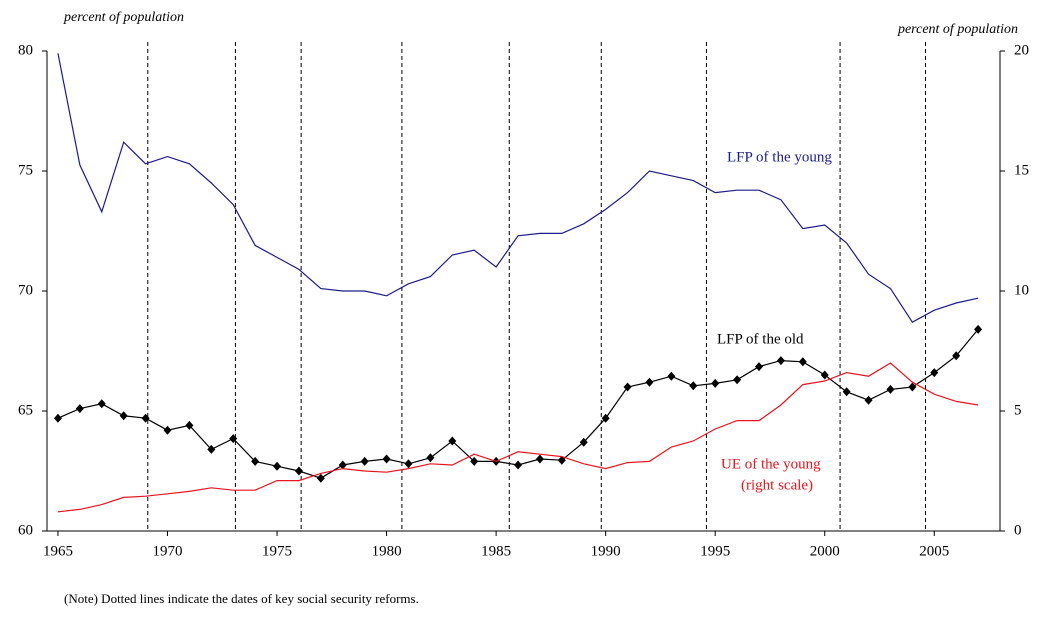 The height and width of the screenshot is (617, 1046). I want to click on x-tick-label: 1975, so click(277, 551).